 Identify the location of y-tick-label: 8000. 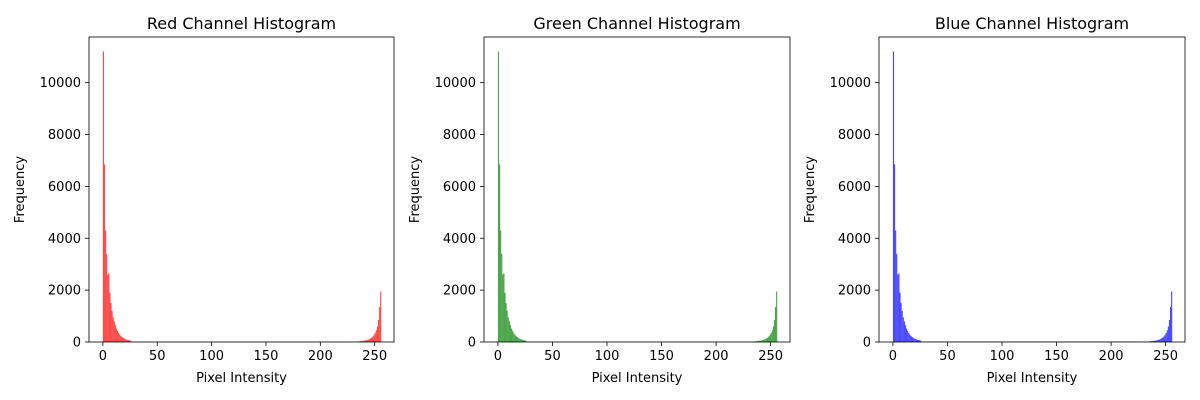
(459, 135).